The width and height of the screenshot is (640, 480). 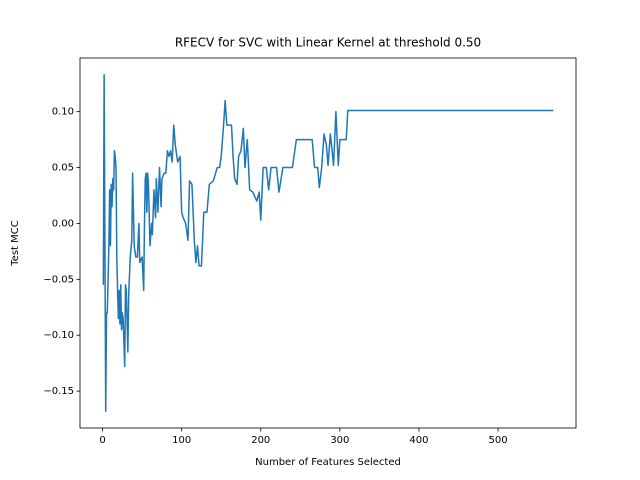 I want to click on x-tick-label: 300, so click(x=339, y=440).